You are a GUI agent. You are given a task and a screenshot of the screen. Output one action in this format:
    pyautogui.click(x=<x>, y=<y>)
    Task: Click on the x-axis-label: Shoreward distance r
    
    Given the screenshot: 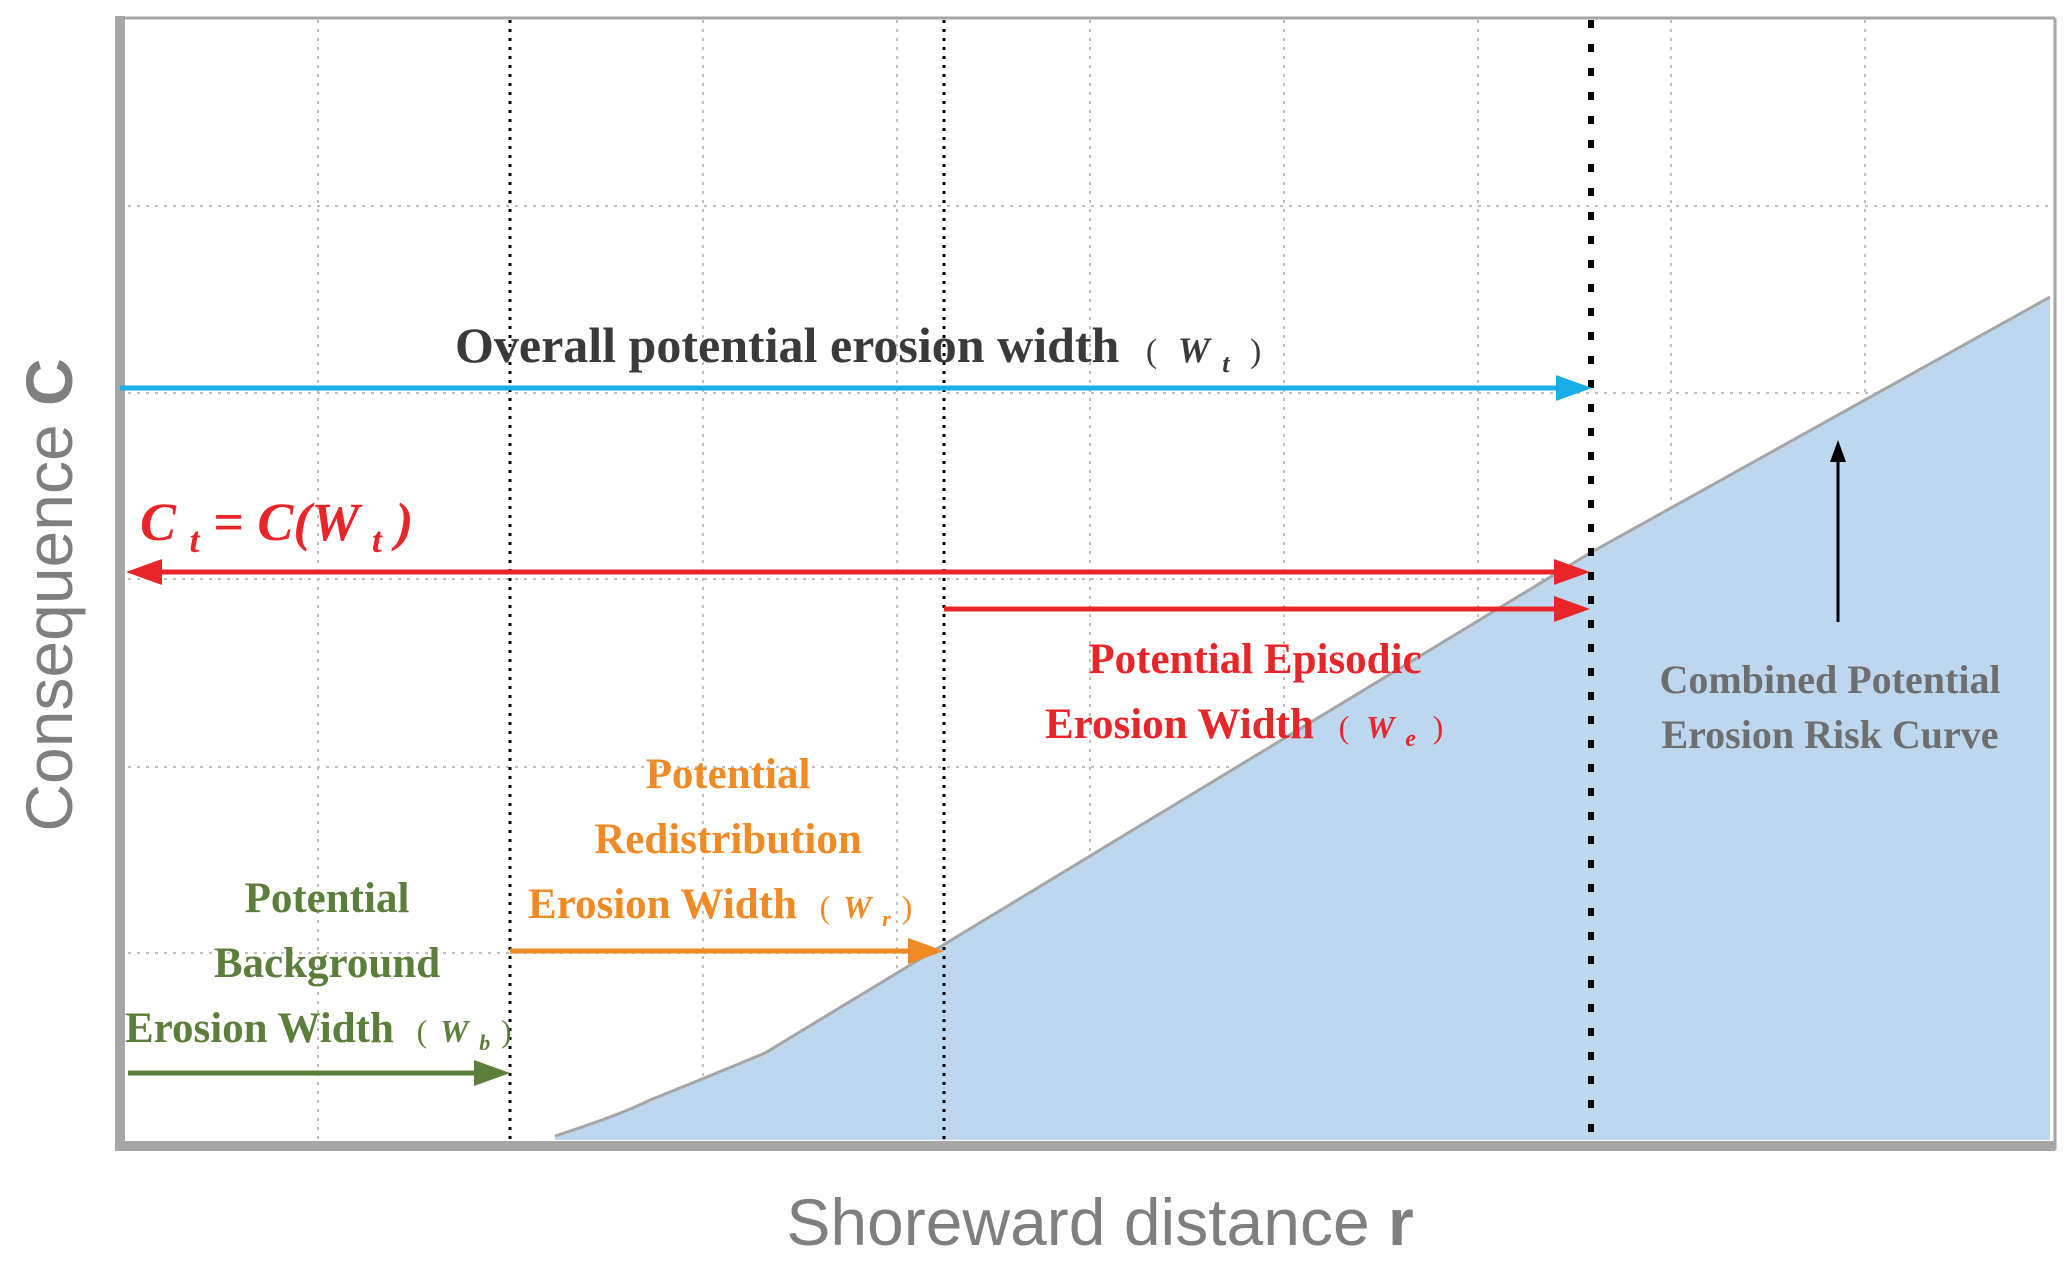 What is the action you would take?
    pyautogui.click(x=1099, y=1222)
    